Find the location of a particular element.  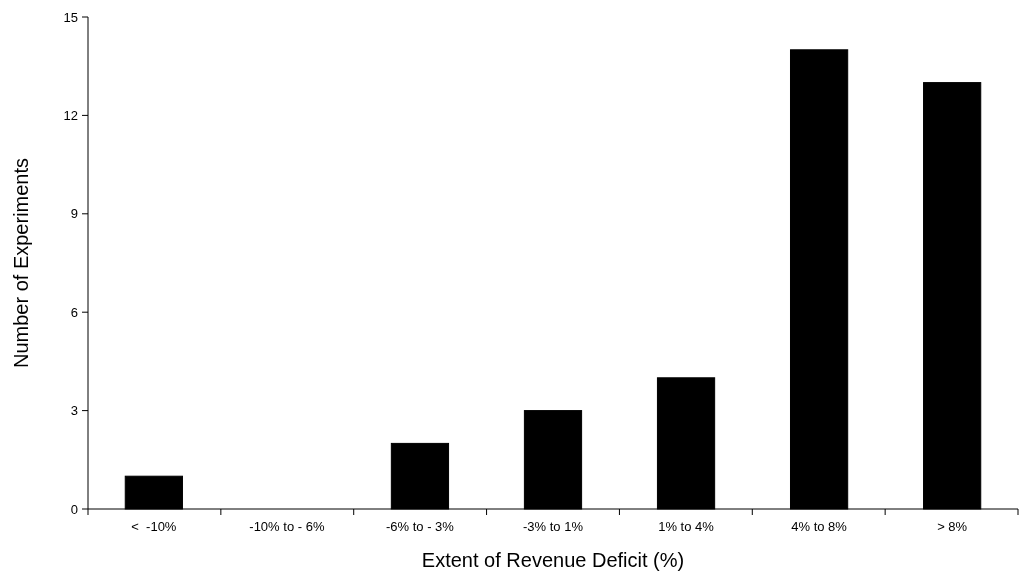

y-tick-label: 15 is located at coordinates (70, 17).